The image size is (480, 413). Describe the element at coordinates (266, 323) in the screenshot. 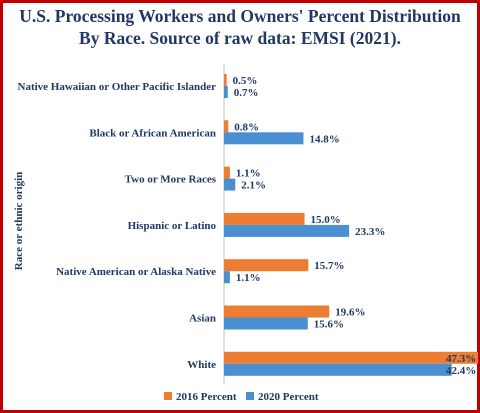

I see `bar-2020-percent-asian` at that location.